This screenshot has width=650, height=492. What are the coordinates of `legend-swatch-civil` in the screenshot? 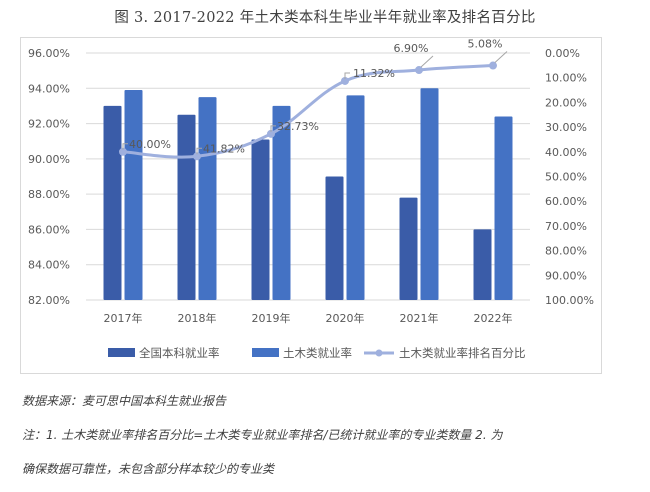 It's located at (265, 352).